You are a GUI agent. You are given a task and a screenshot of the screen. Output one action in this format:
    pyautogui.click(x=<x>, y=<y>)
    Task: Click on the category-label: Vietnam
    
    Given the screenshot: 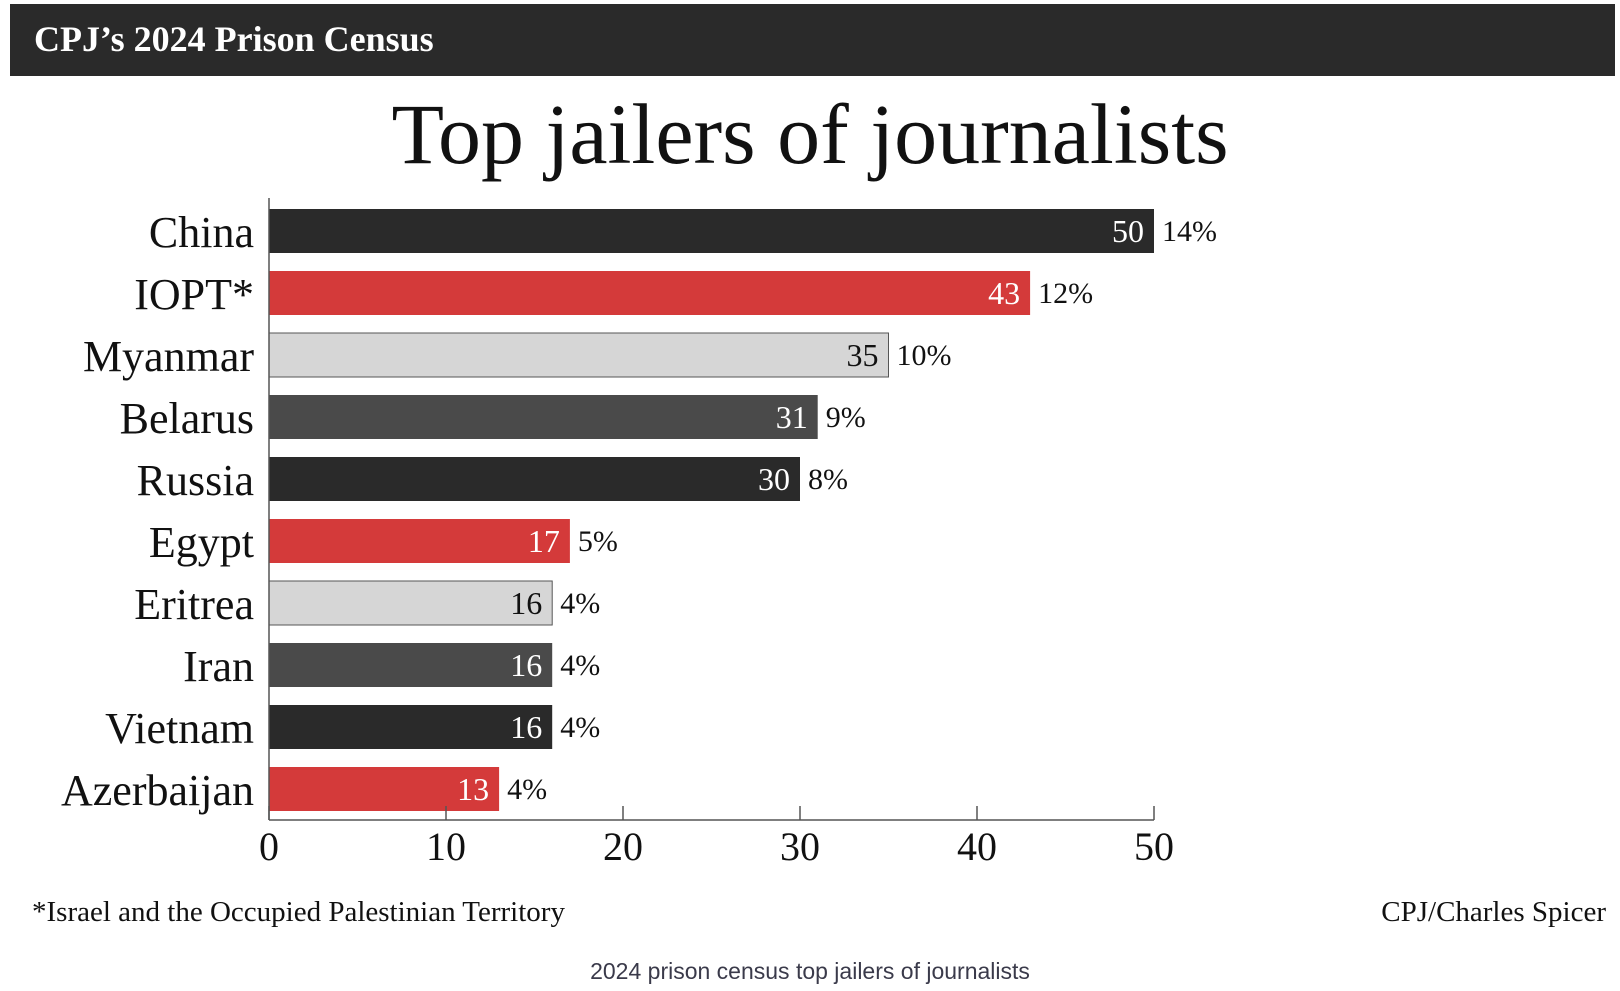 What is the action you would take?
    pyautogui.click(x=179, y=728)
    